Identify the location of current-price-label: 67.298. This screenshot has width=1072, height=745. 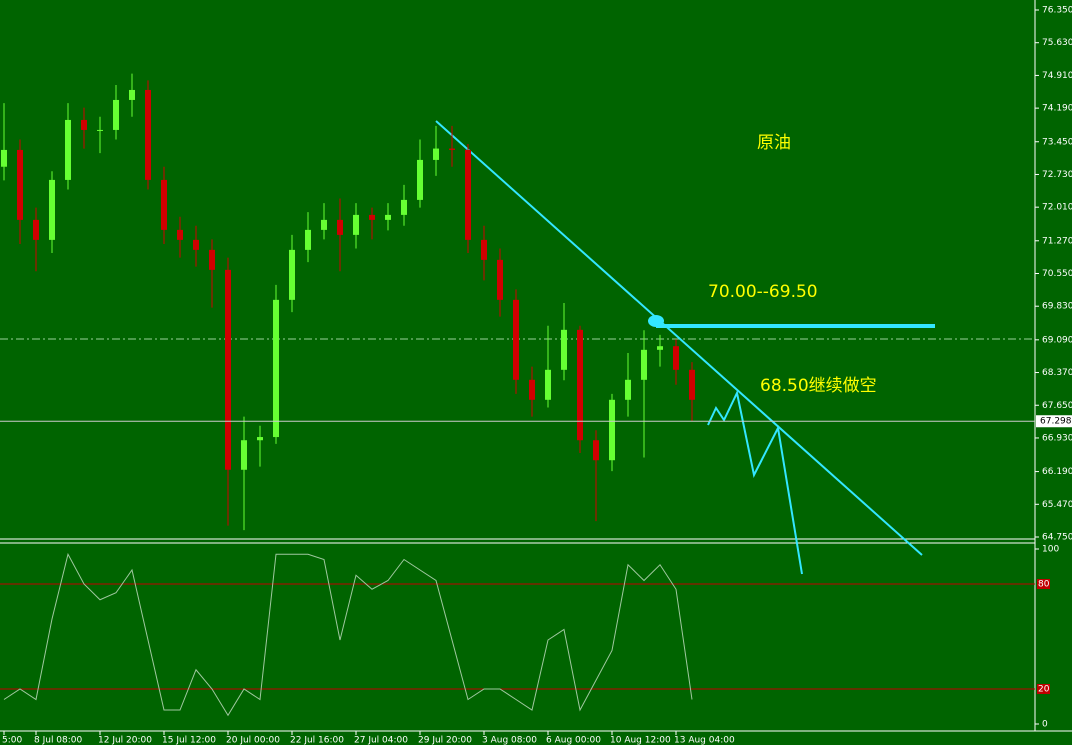
(1056, 422).